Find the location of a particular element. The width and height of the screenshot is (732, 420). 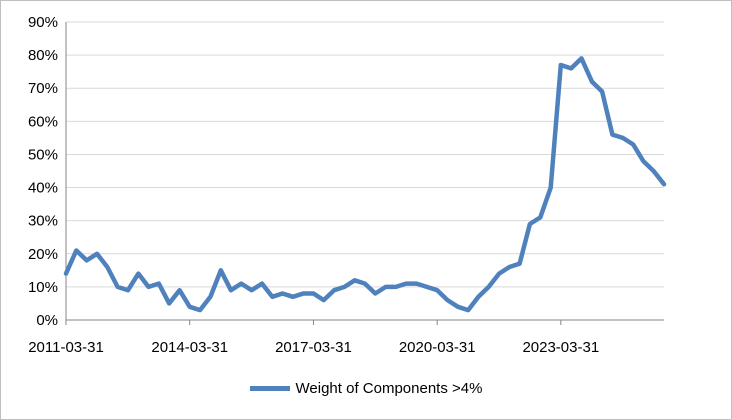

y-tick-label: 70% is located at coordinates (43, 88).